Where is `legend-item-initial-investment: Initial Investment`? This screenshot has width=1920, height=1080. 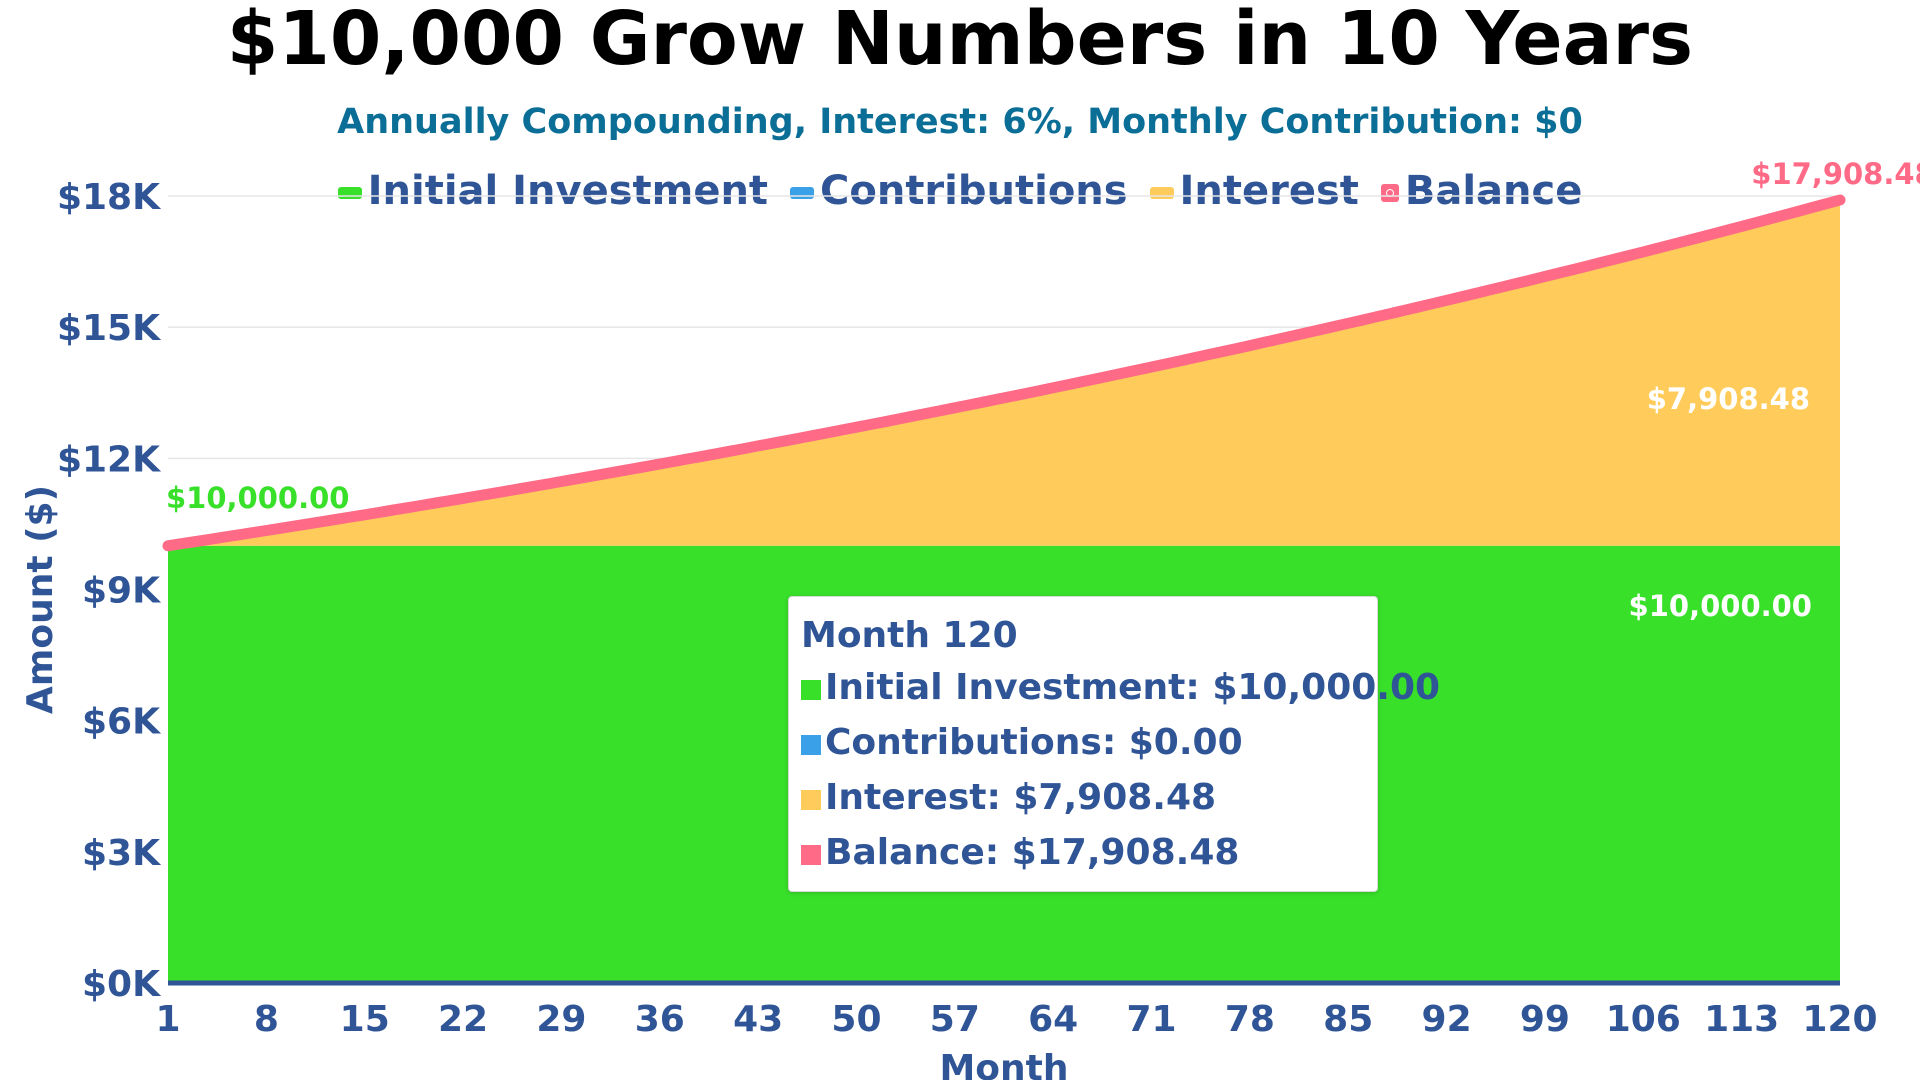 legend-item-initial-investment: Initial Investment is located at coordinates (553, 191).